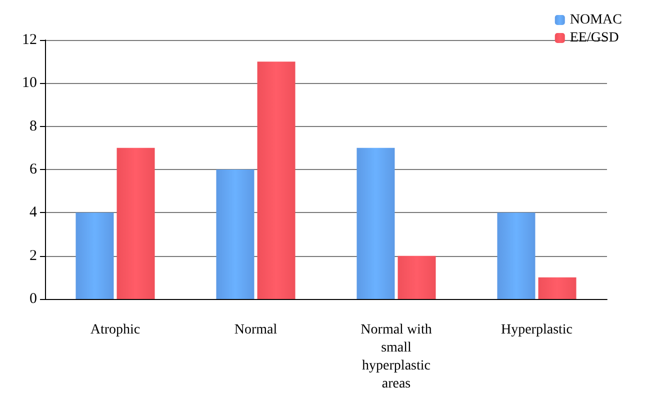 Image resolution: width=647 pixels, height=419 pixels. Describe the element at coordinates (34, 212) in the screenshot. I see `y-tick-label: 4` at that location.